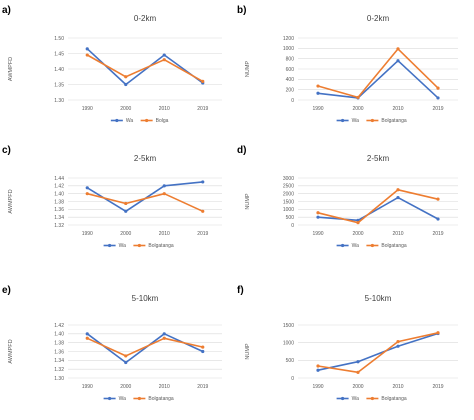  I want to click on y-tick-label: 1.34, so click(59, 361).